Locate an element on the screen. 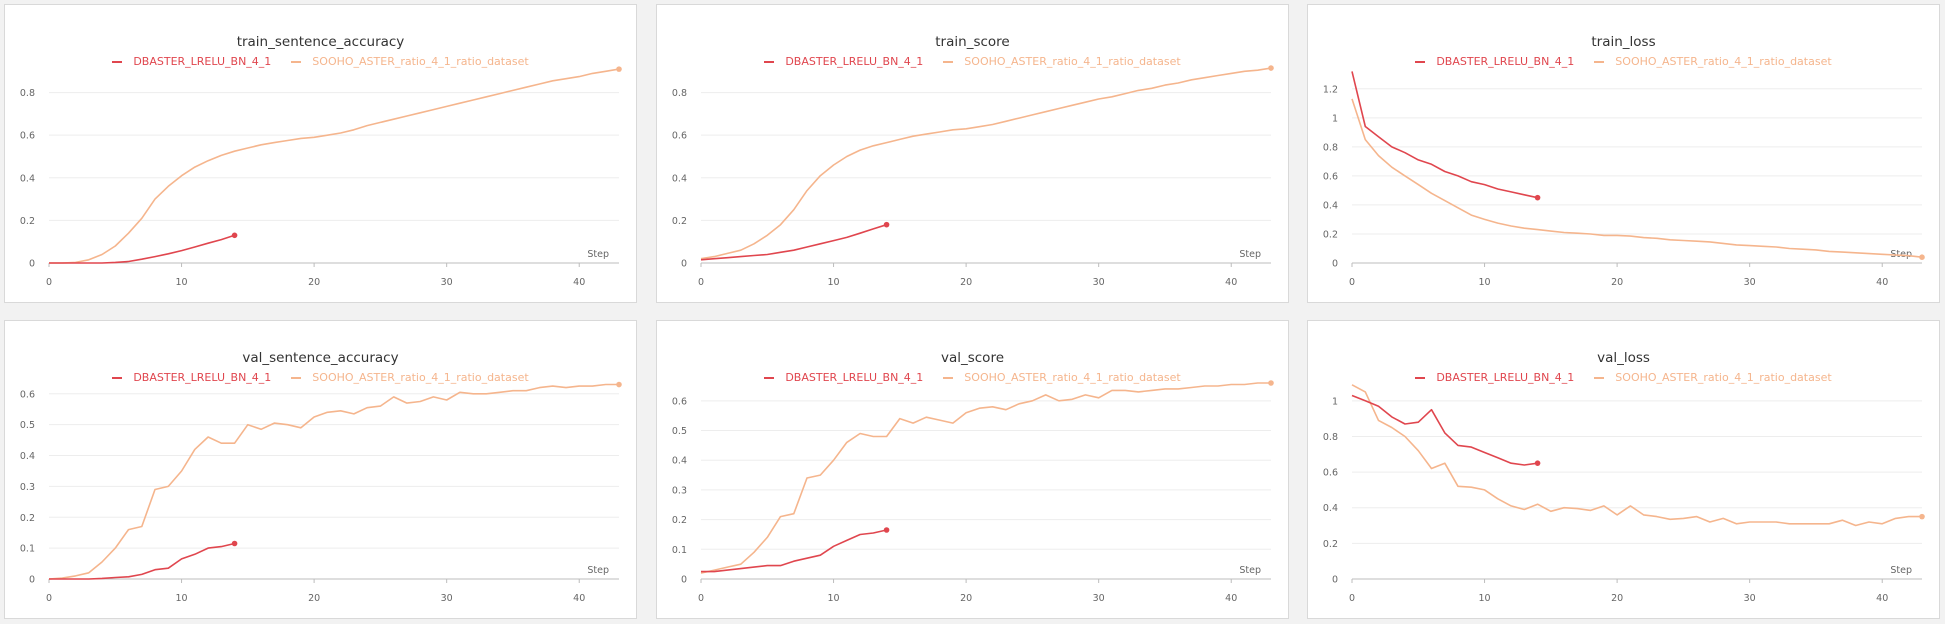  chart-title: train_score is located at coordinates (972, 42).